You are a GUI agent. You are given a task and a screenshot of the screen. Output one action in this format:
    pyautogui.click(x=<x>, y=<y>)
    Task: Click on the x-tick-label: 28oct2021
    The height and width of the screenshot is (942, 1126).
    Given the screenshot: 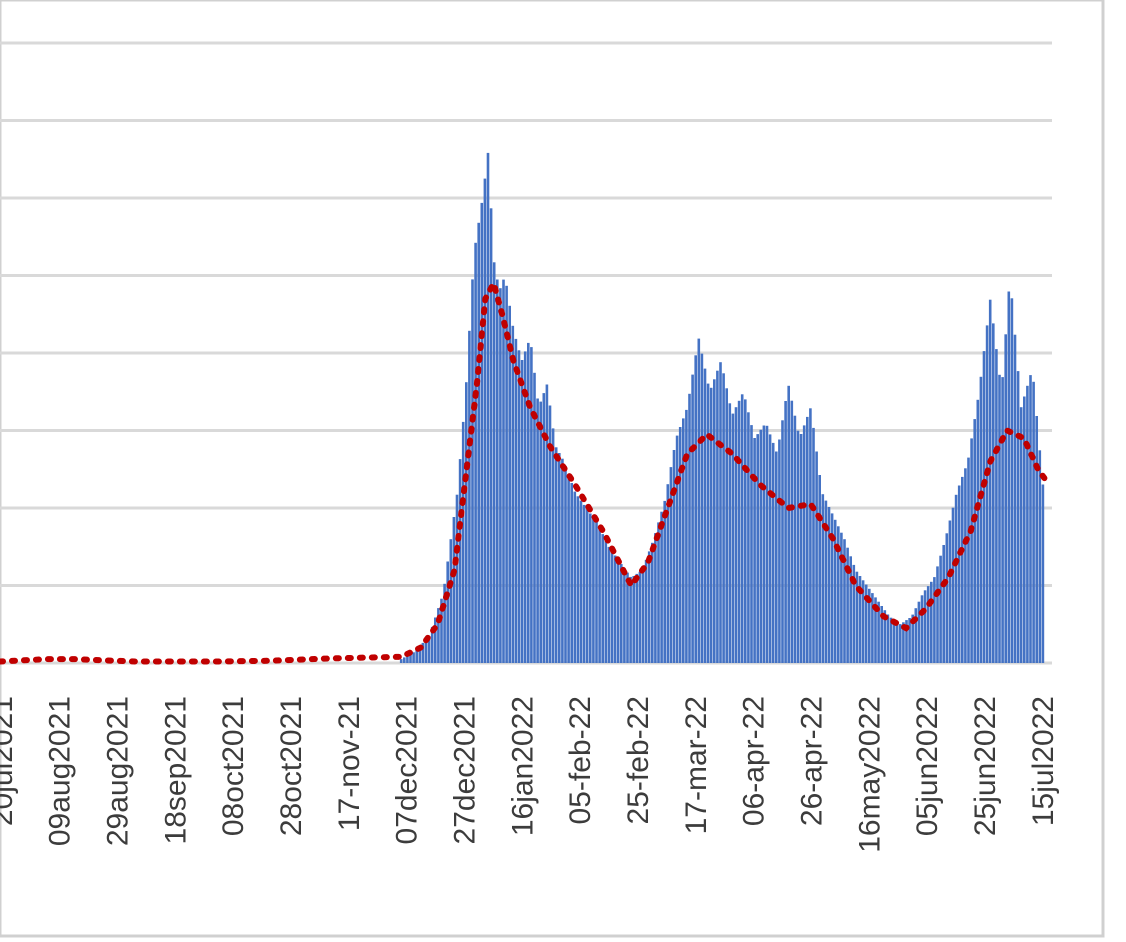 What is the action you would take?
    pyautogui.click(x=291, y=766)
    